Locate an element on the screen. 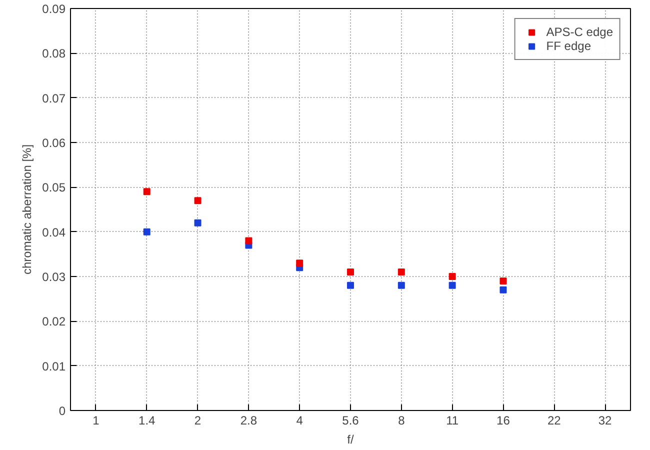 The image size is (650, 450). x-tick-label: 32 is located at coordinates (605, 421).